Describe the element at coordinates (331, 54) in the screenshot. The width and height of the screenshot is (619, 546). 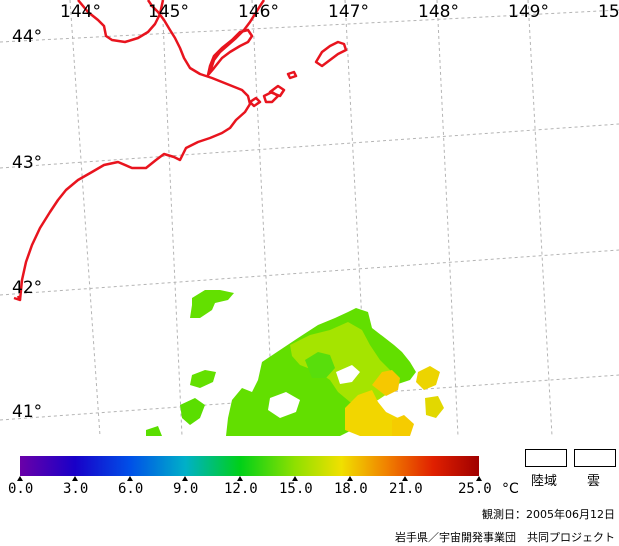
I see `coastline-etorofu` at that location.